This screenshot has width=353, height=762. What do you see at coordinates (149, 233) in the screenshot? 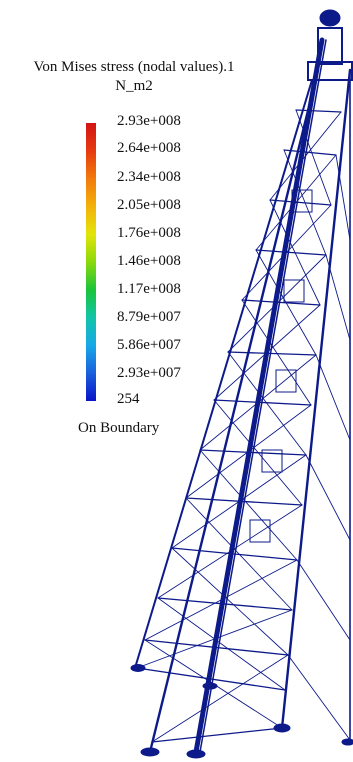
I see `legend-tick: 1.76e+008` at bounding box center [149, 233].